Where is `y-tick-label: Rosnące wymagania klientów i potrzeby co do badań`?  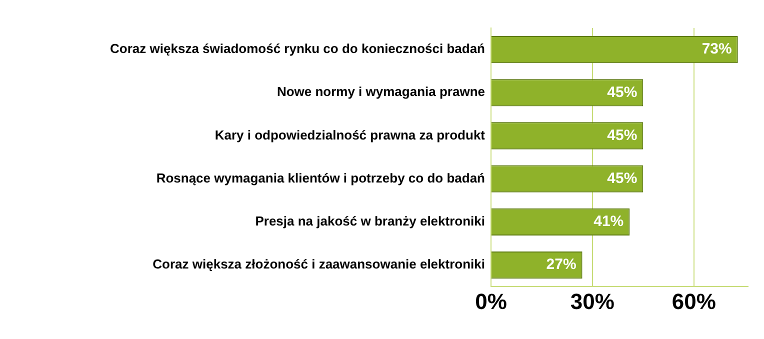
y-tick-label: Rosnące wymagania klientów i potrzeby co do badań is located at coordinates (321, 178).